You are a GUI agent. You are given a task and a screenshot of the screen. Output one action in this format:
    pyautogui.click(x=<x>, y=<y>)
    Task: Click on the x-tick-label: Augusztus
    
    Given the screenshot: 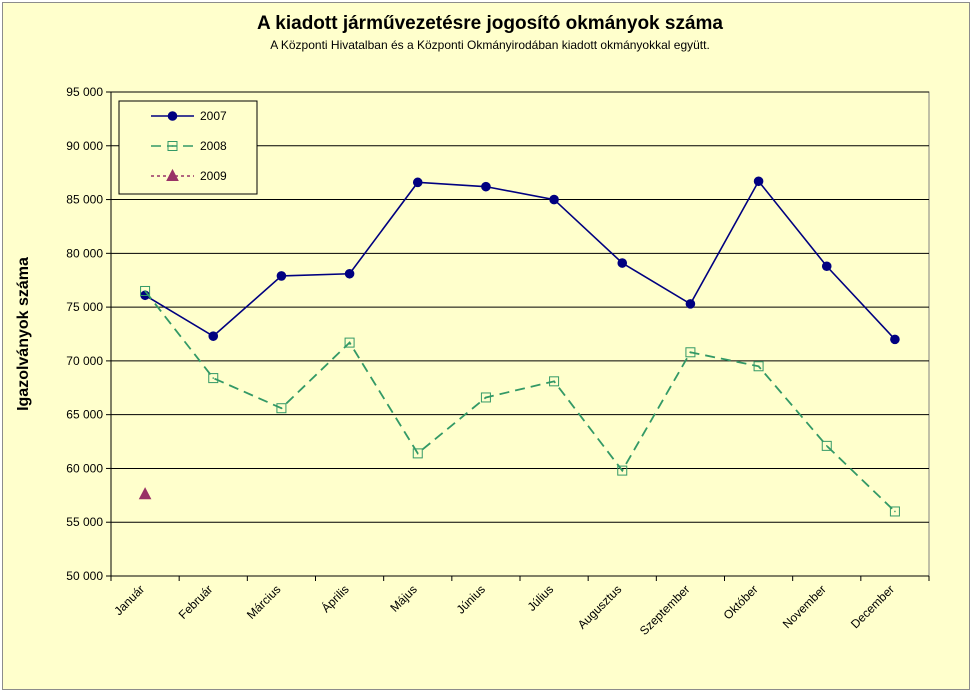 What is the action you would take?
    pyautogui.click(x=600, y=607)
    